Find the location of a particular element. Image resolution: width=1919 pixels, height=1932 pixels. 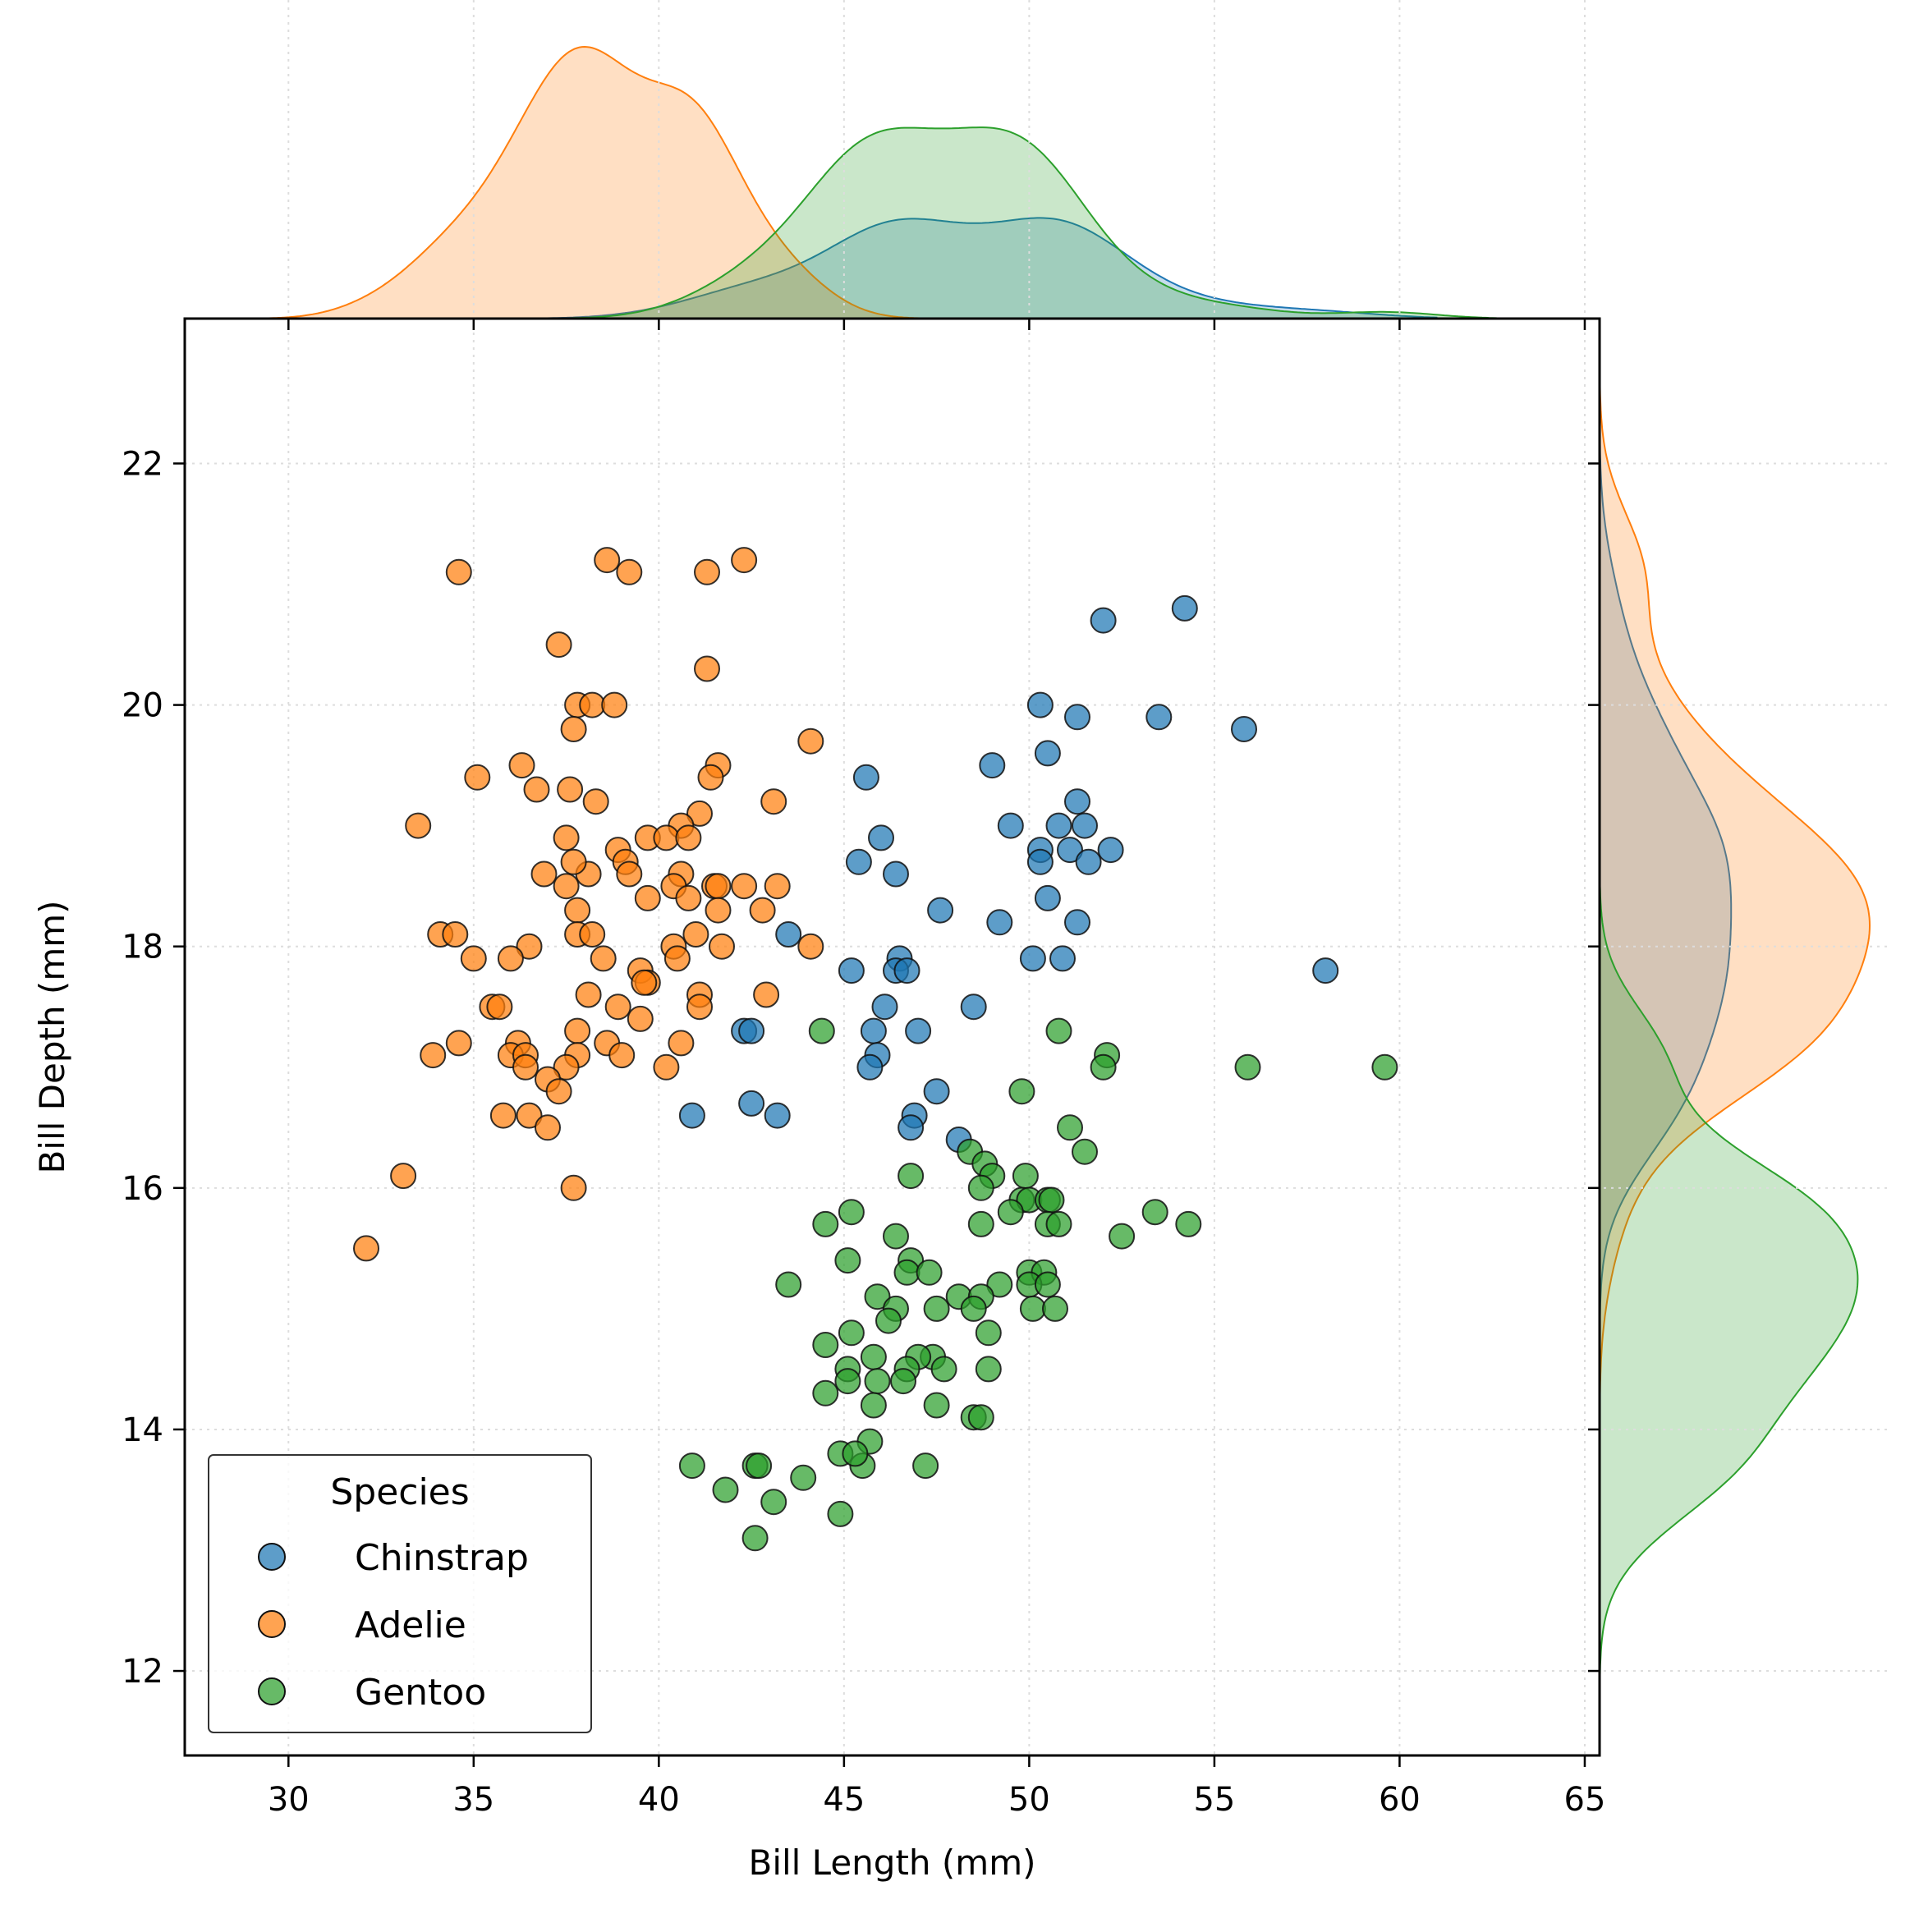

legend-label: Adelie is located at coordinates (410, 1625).